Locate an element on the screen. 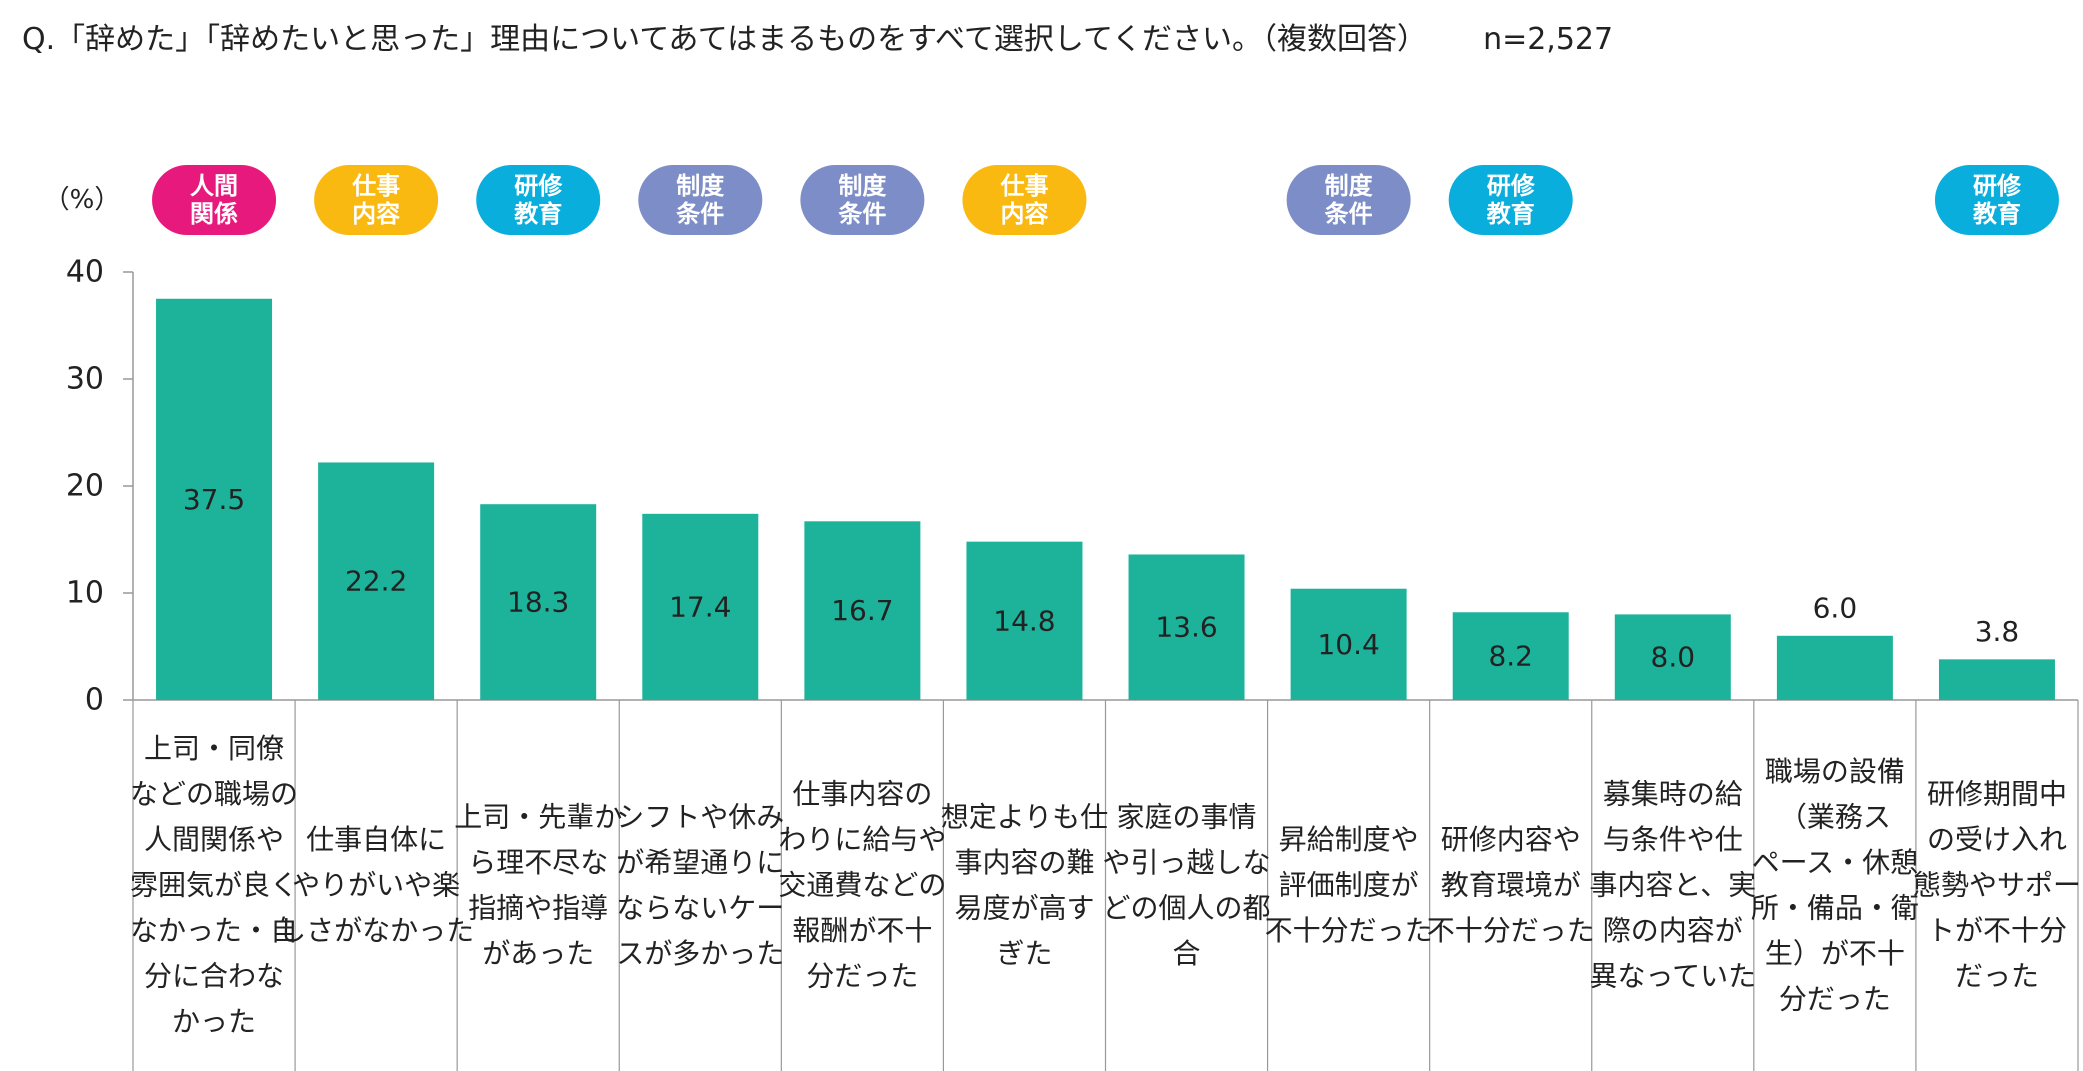 Image resolution: width=2083 pixels, height=1071 pixels. value-label: 37.5 is located at coordinates (214, 499).